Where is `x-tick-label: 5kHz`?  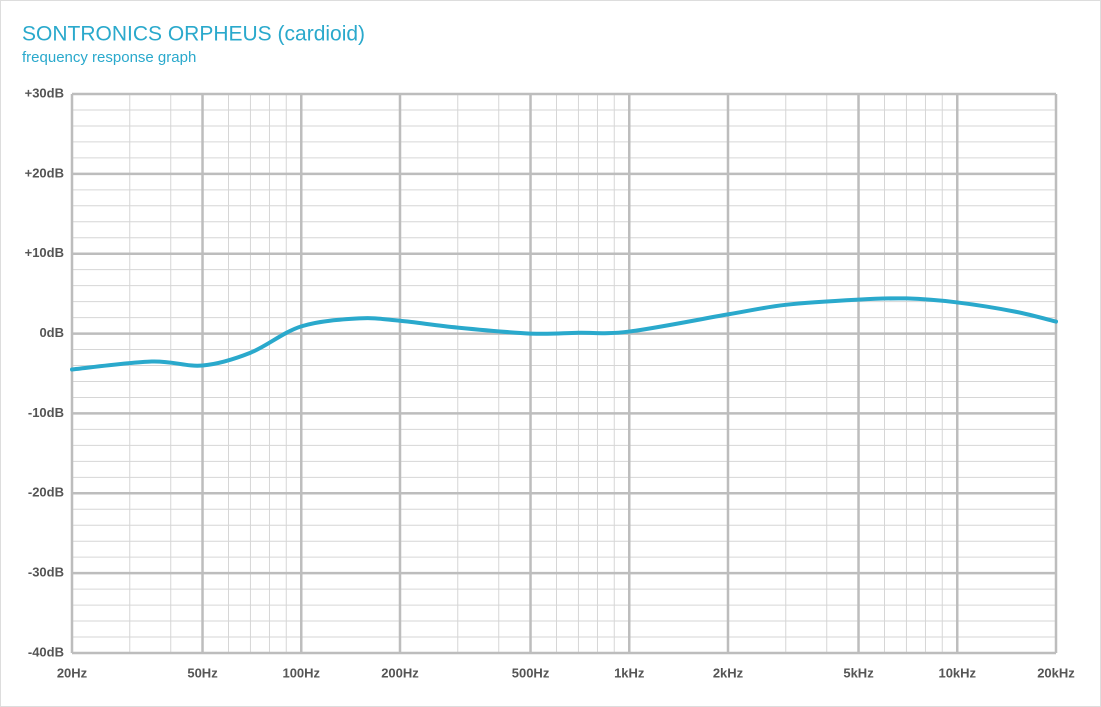 x-tick-label: 5kHz is located at coordinates (858, 672).